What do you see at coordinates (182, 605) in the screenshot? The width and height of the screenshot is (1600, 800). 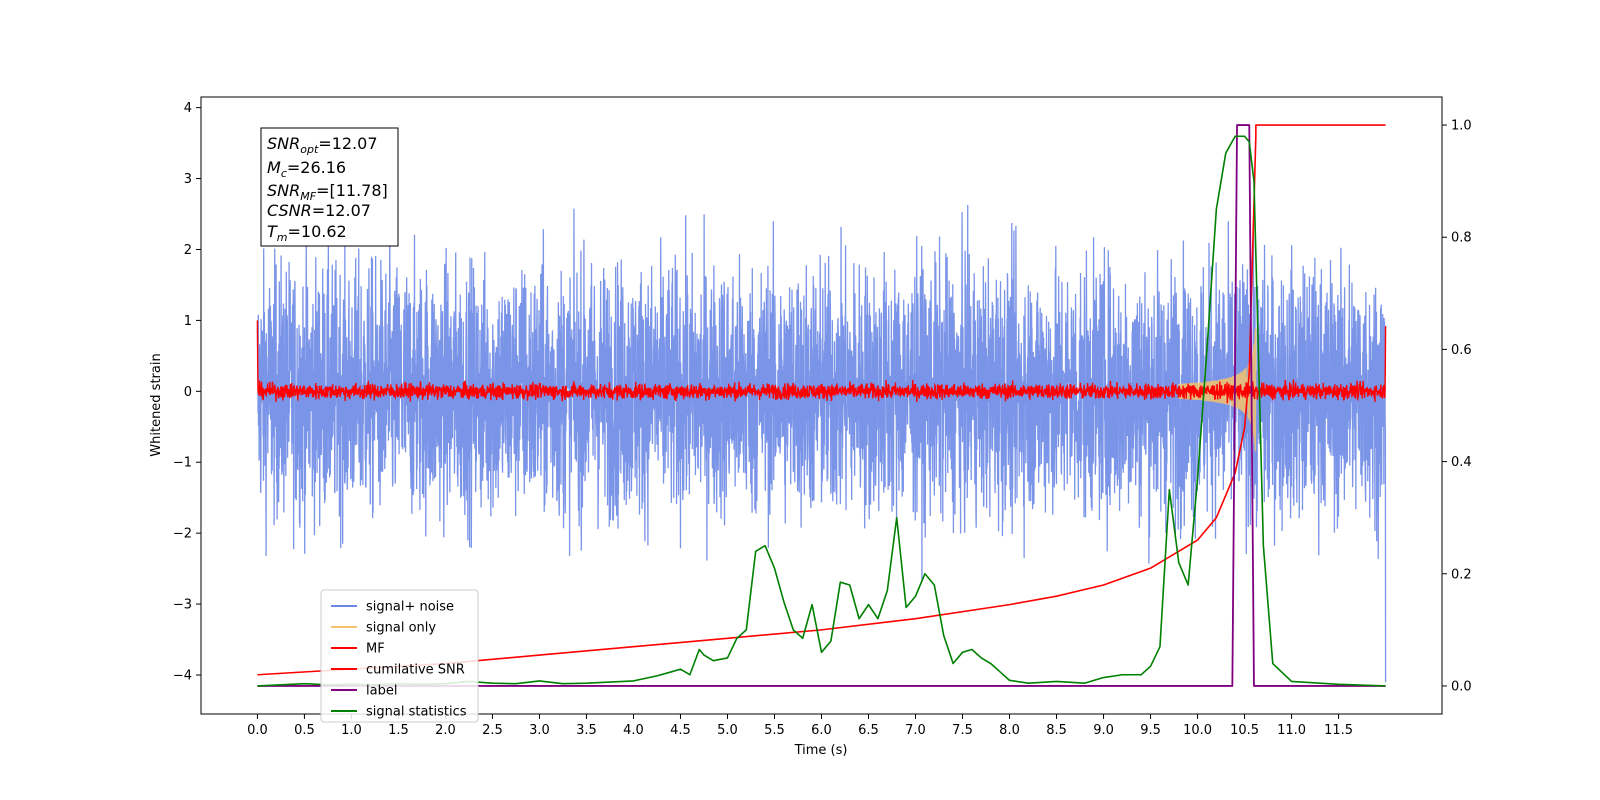 I see `y-tick-label: −3` at bounding box center [182, 605].